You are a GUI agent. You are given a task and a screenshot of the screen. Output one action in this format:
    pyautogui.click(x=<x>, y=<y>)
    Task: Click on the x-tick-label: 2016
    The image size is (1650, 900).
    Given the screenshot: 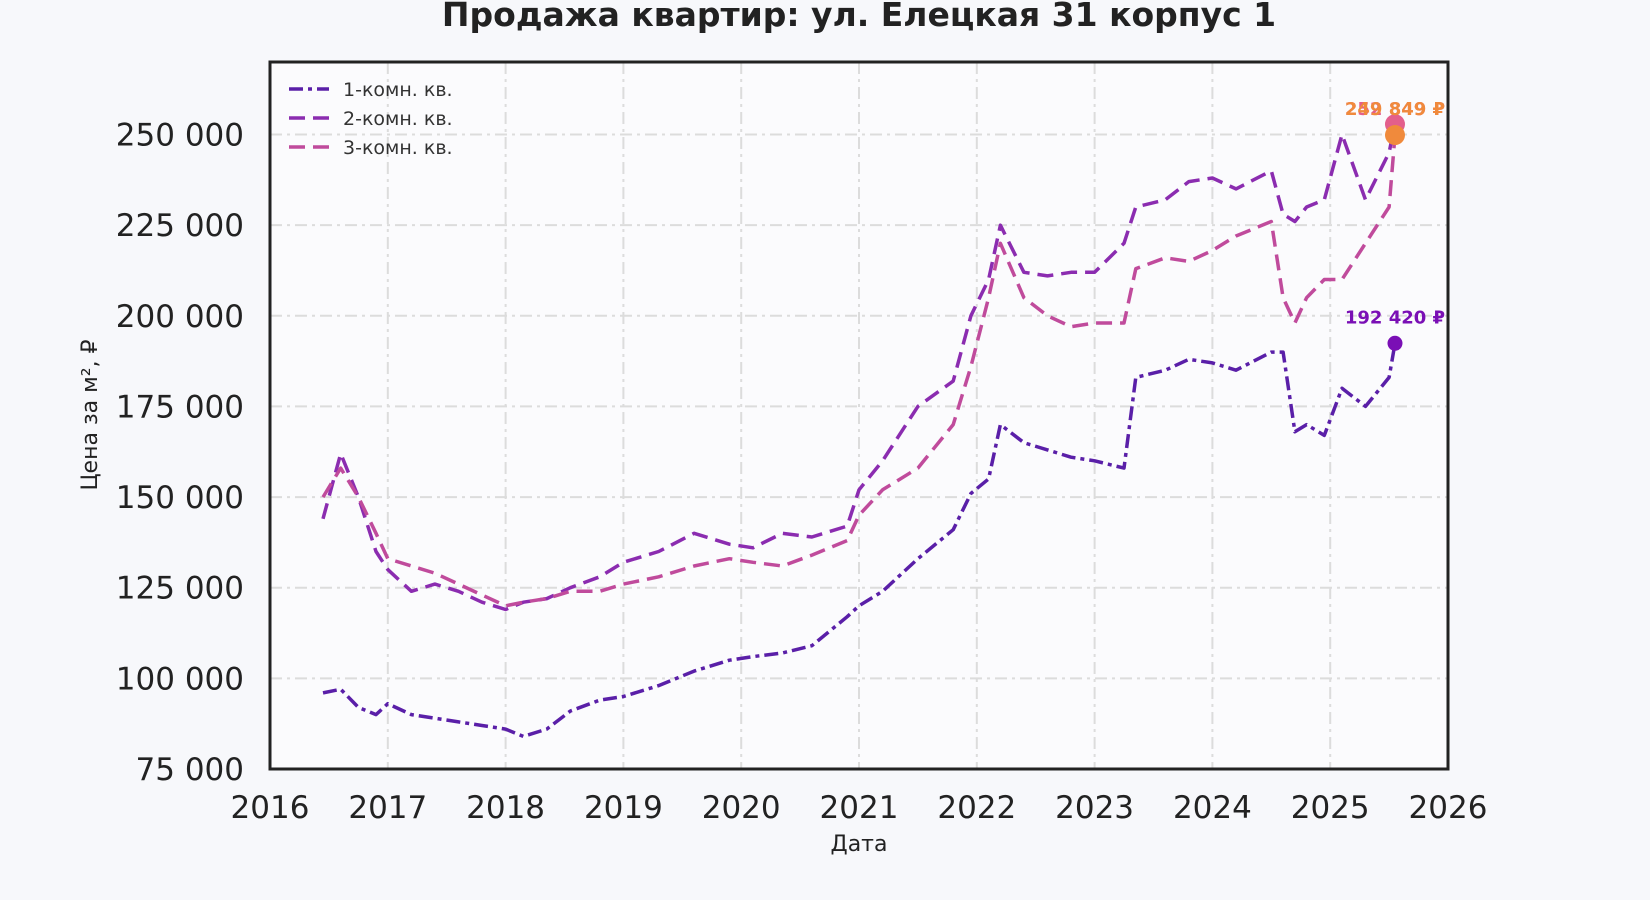 What is the action you would take?
    pyautogui.click(x=270, y=808)
    